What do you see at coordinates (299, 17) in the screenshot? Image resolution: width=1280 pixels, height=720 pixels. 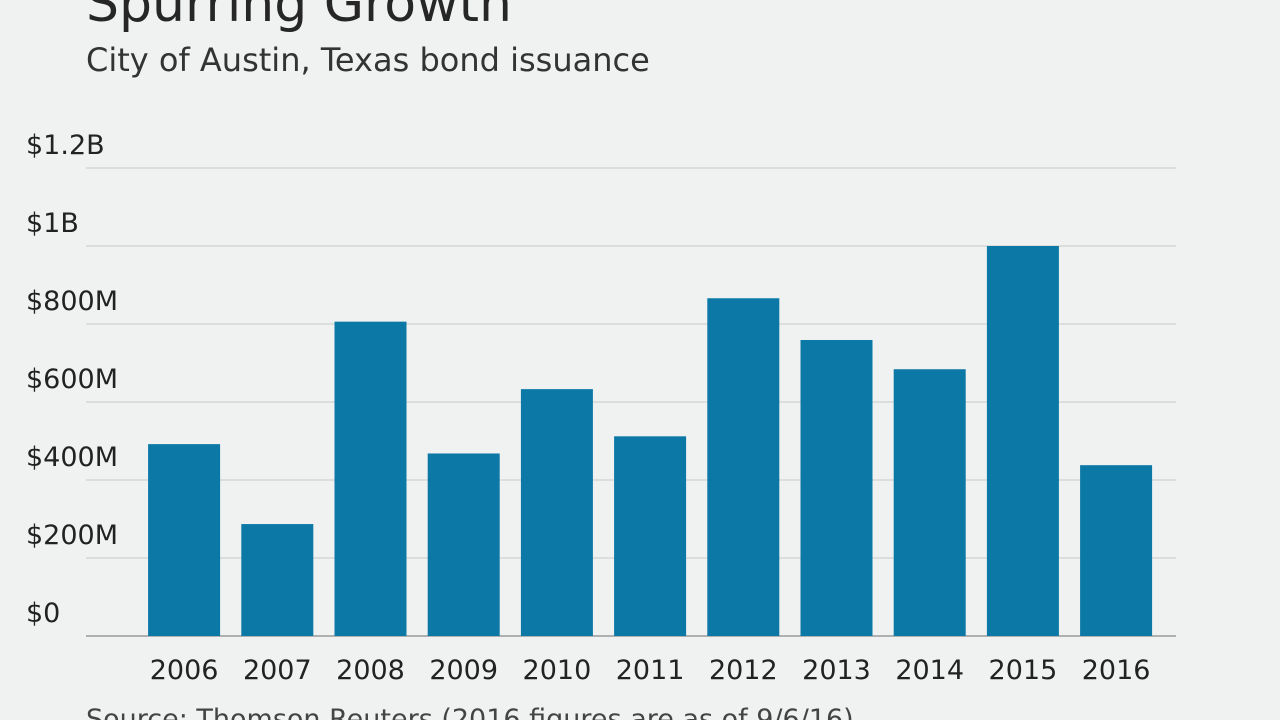 I see `chart-title: Spurring Growth` at bounding box center [299, 17].